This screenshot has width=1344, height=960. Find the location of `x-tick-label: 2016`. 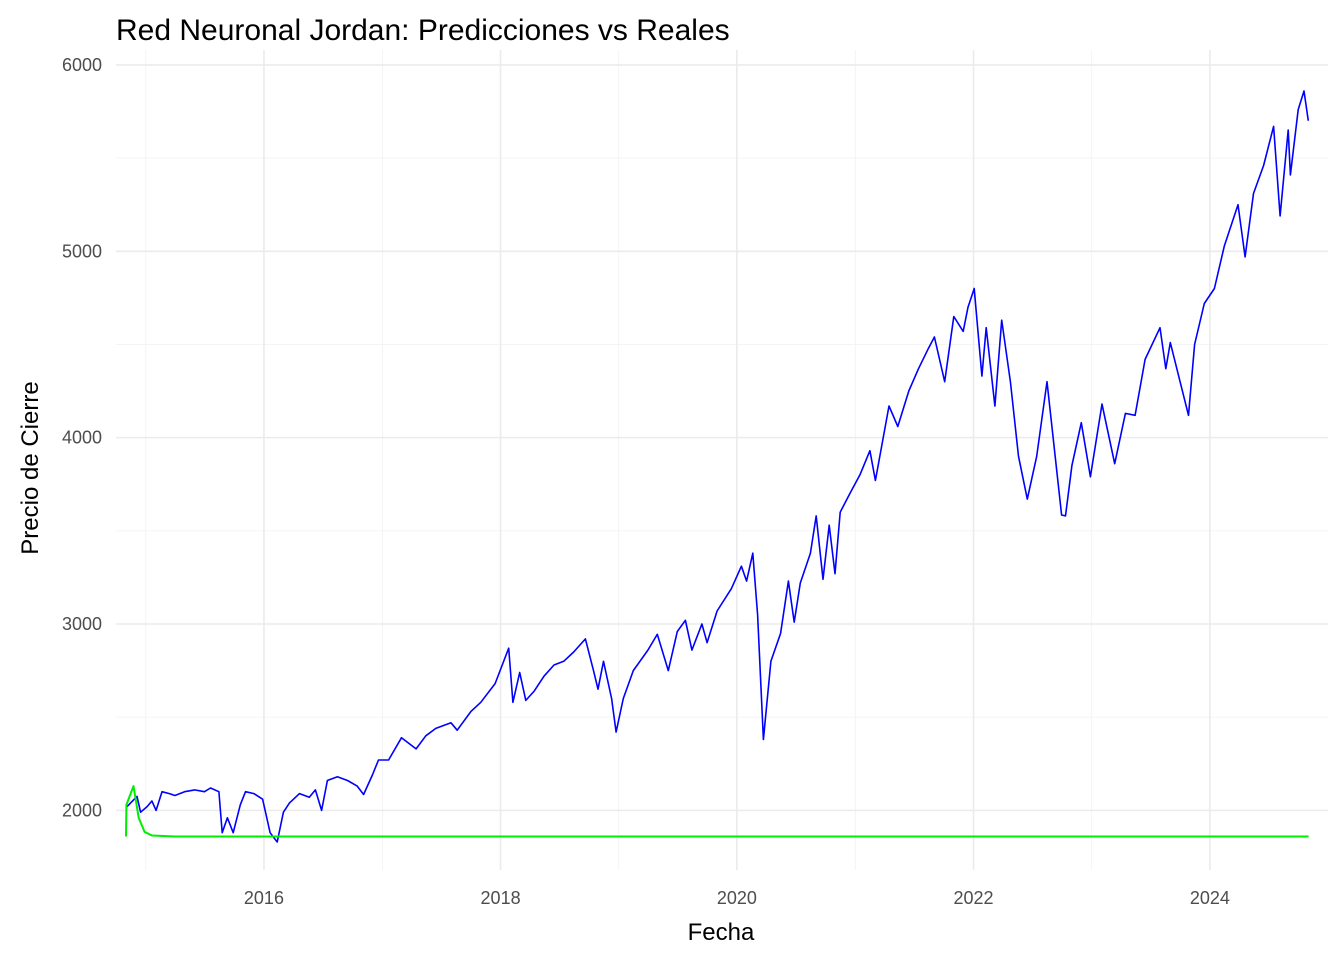

x-tick-label: 2016 is located at coordinates (264, 898).